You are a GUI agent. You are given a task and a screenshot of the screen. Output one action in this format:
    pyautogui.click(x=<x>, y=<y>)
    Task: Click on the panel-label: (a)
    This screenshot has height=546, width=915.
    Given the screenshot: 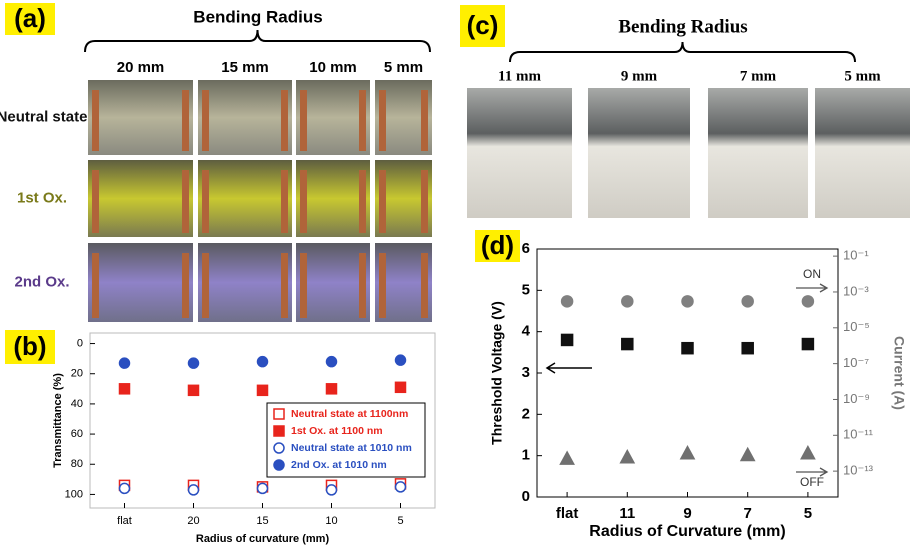 What is the action you would take?
    pyautogui.click(x=30, y=18)
    